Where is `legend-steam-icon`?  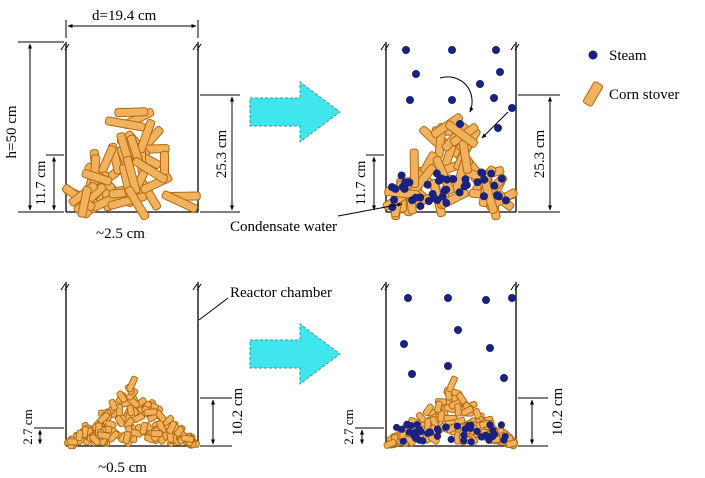 legend-steam-icon is located at coordinates (593, 55).